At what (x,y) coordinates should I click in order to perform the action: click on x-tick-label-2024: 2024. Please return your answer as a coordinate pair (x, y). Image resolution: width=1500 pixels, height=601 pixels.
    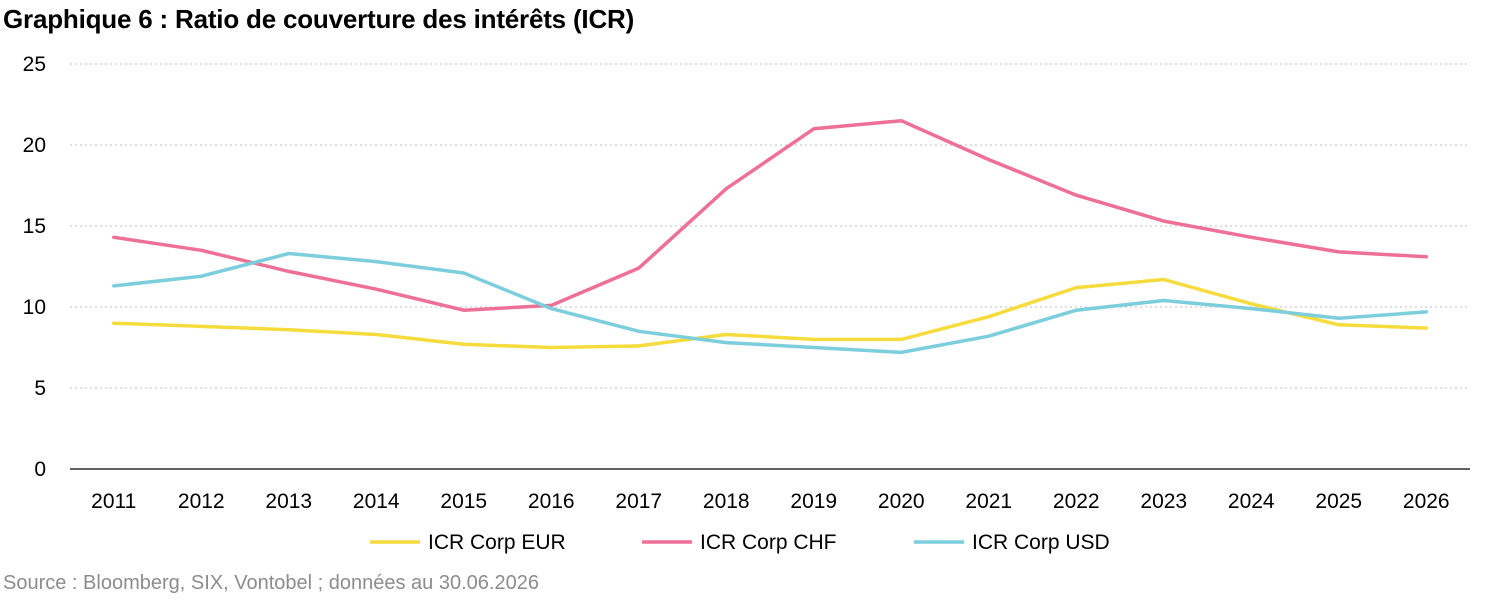
    Looking at the image, I should click on (1251, 501).